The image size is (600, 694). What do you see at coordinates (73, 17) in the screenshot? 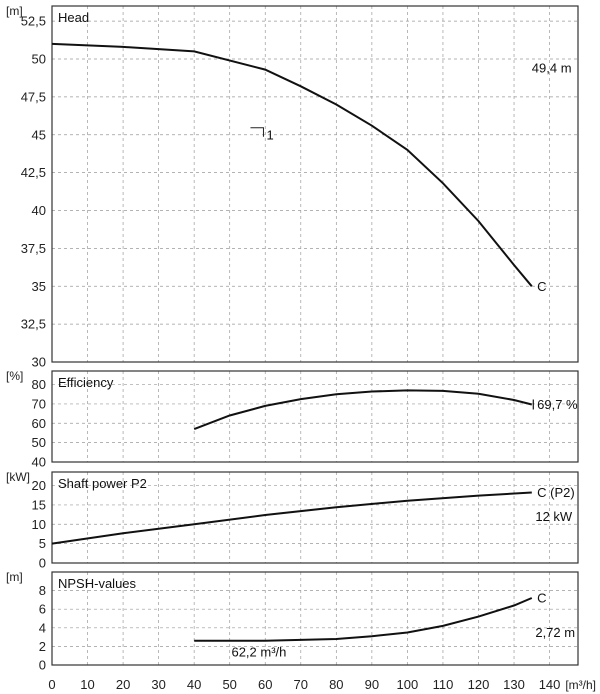
I see `head-panel-title: Head` at bounding box center [73, 17].